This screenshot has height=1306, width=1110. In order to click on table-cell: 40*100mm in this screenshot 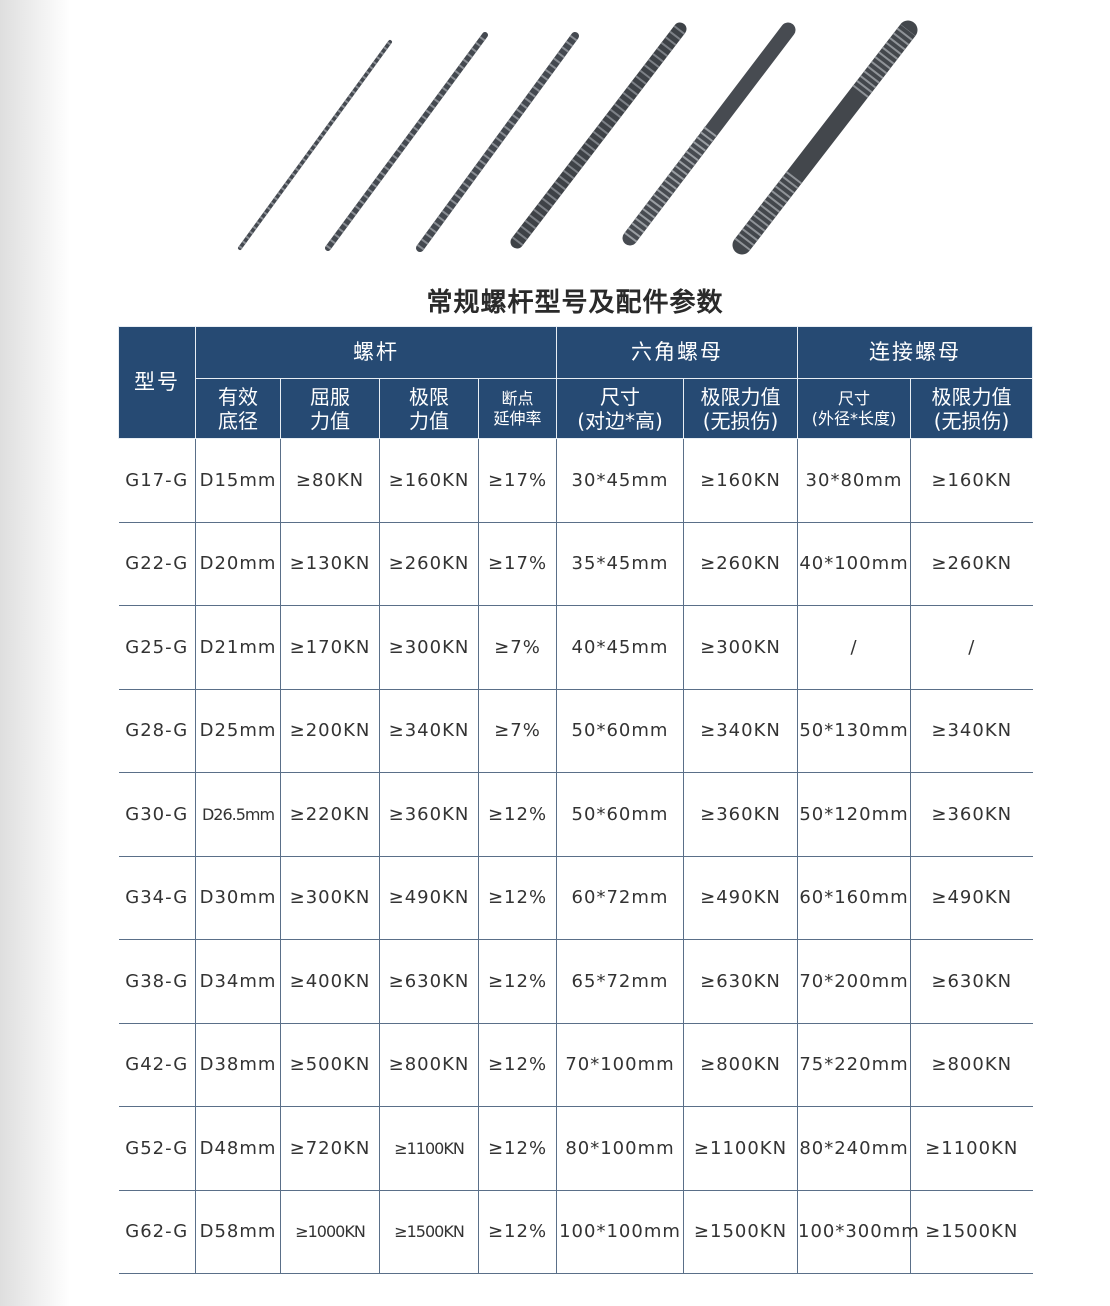, I will do `click(854, 564)`.